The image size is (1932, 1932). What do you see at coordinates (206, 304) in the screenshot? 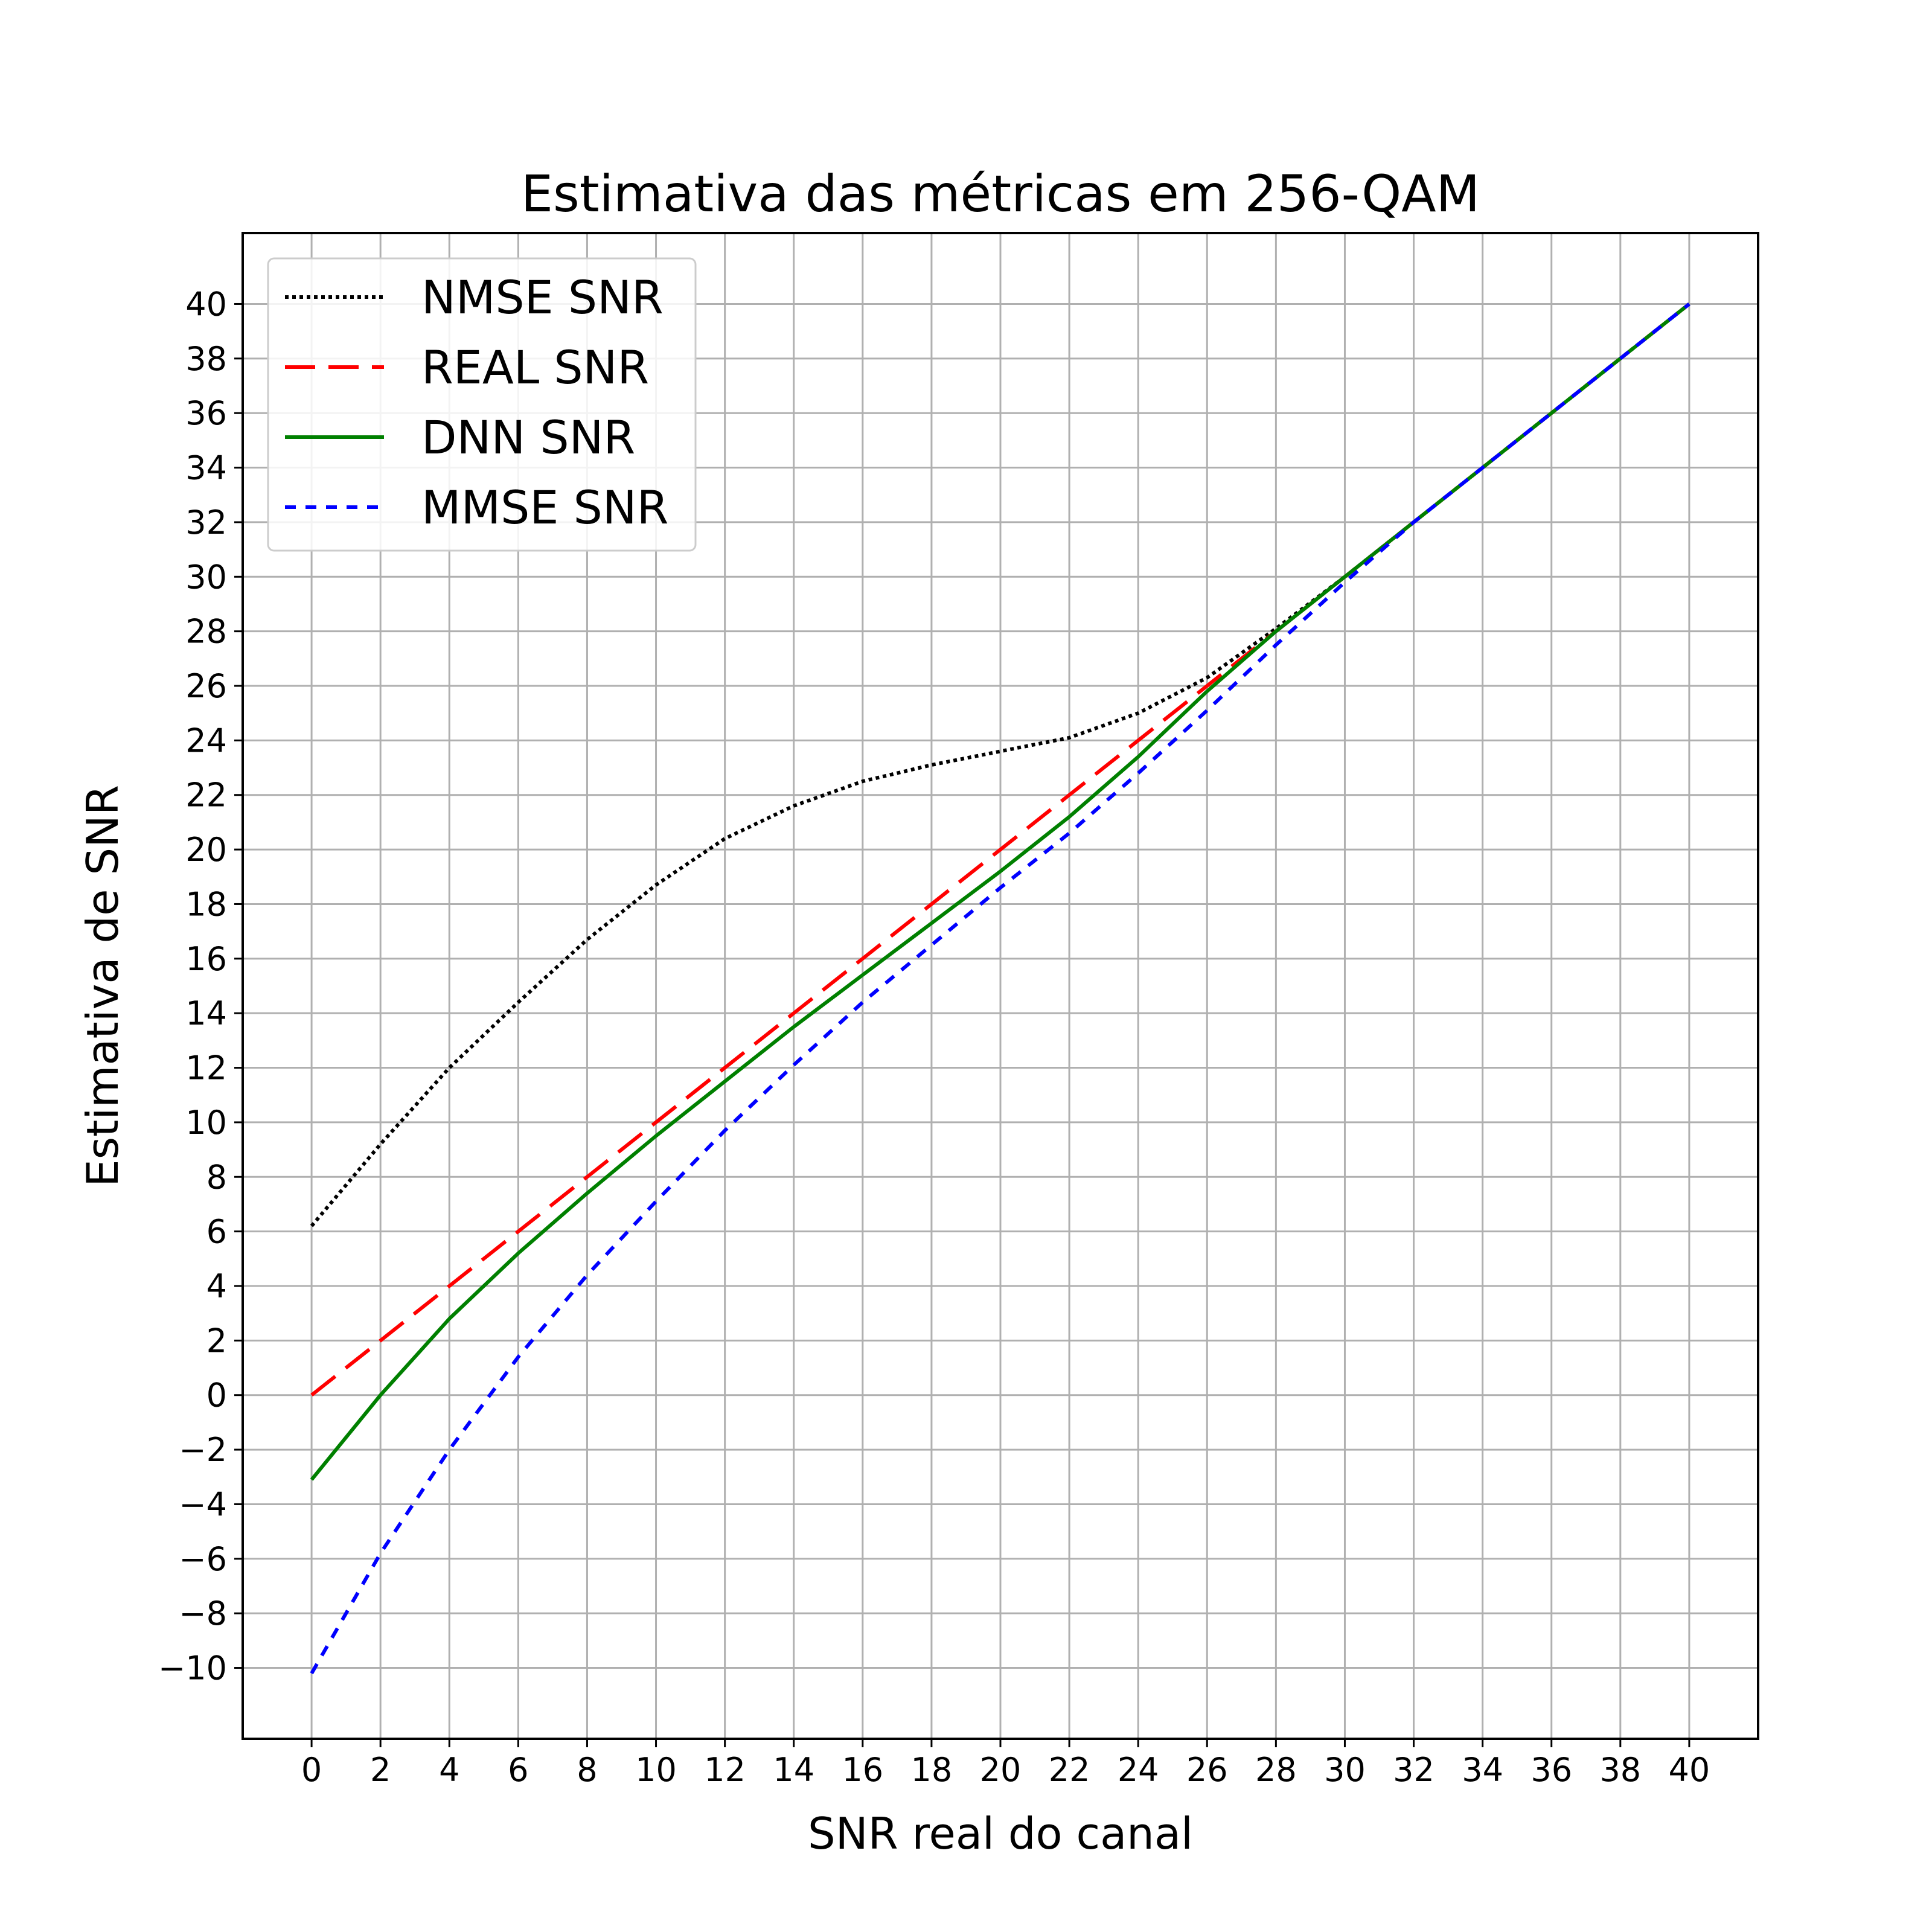
I see `y-tick-label: 40` at bounding box center [206, 304].